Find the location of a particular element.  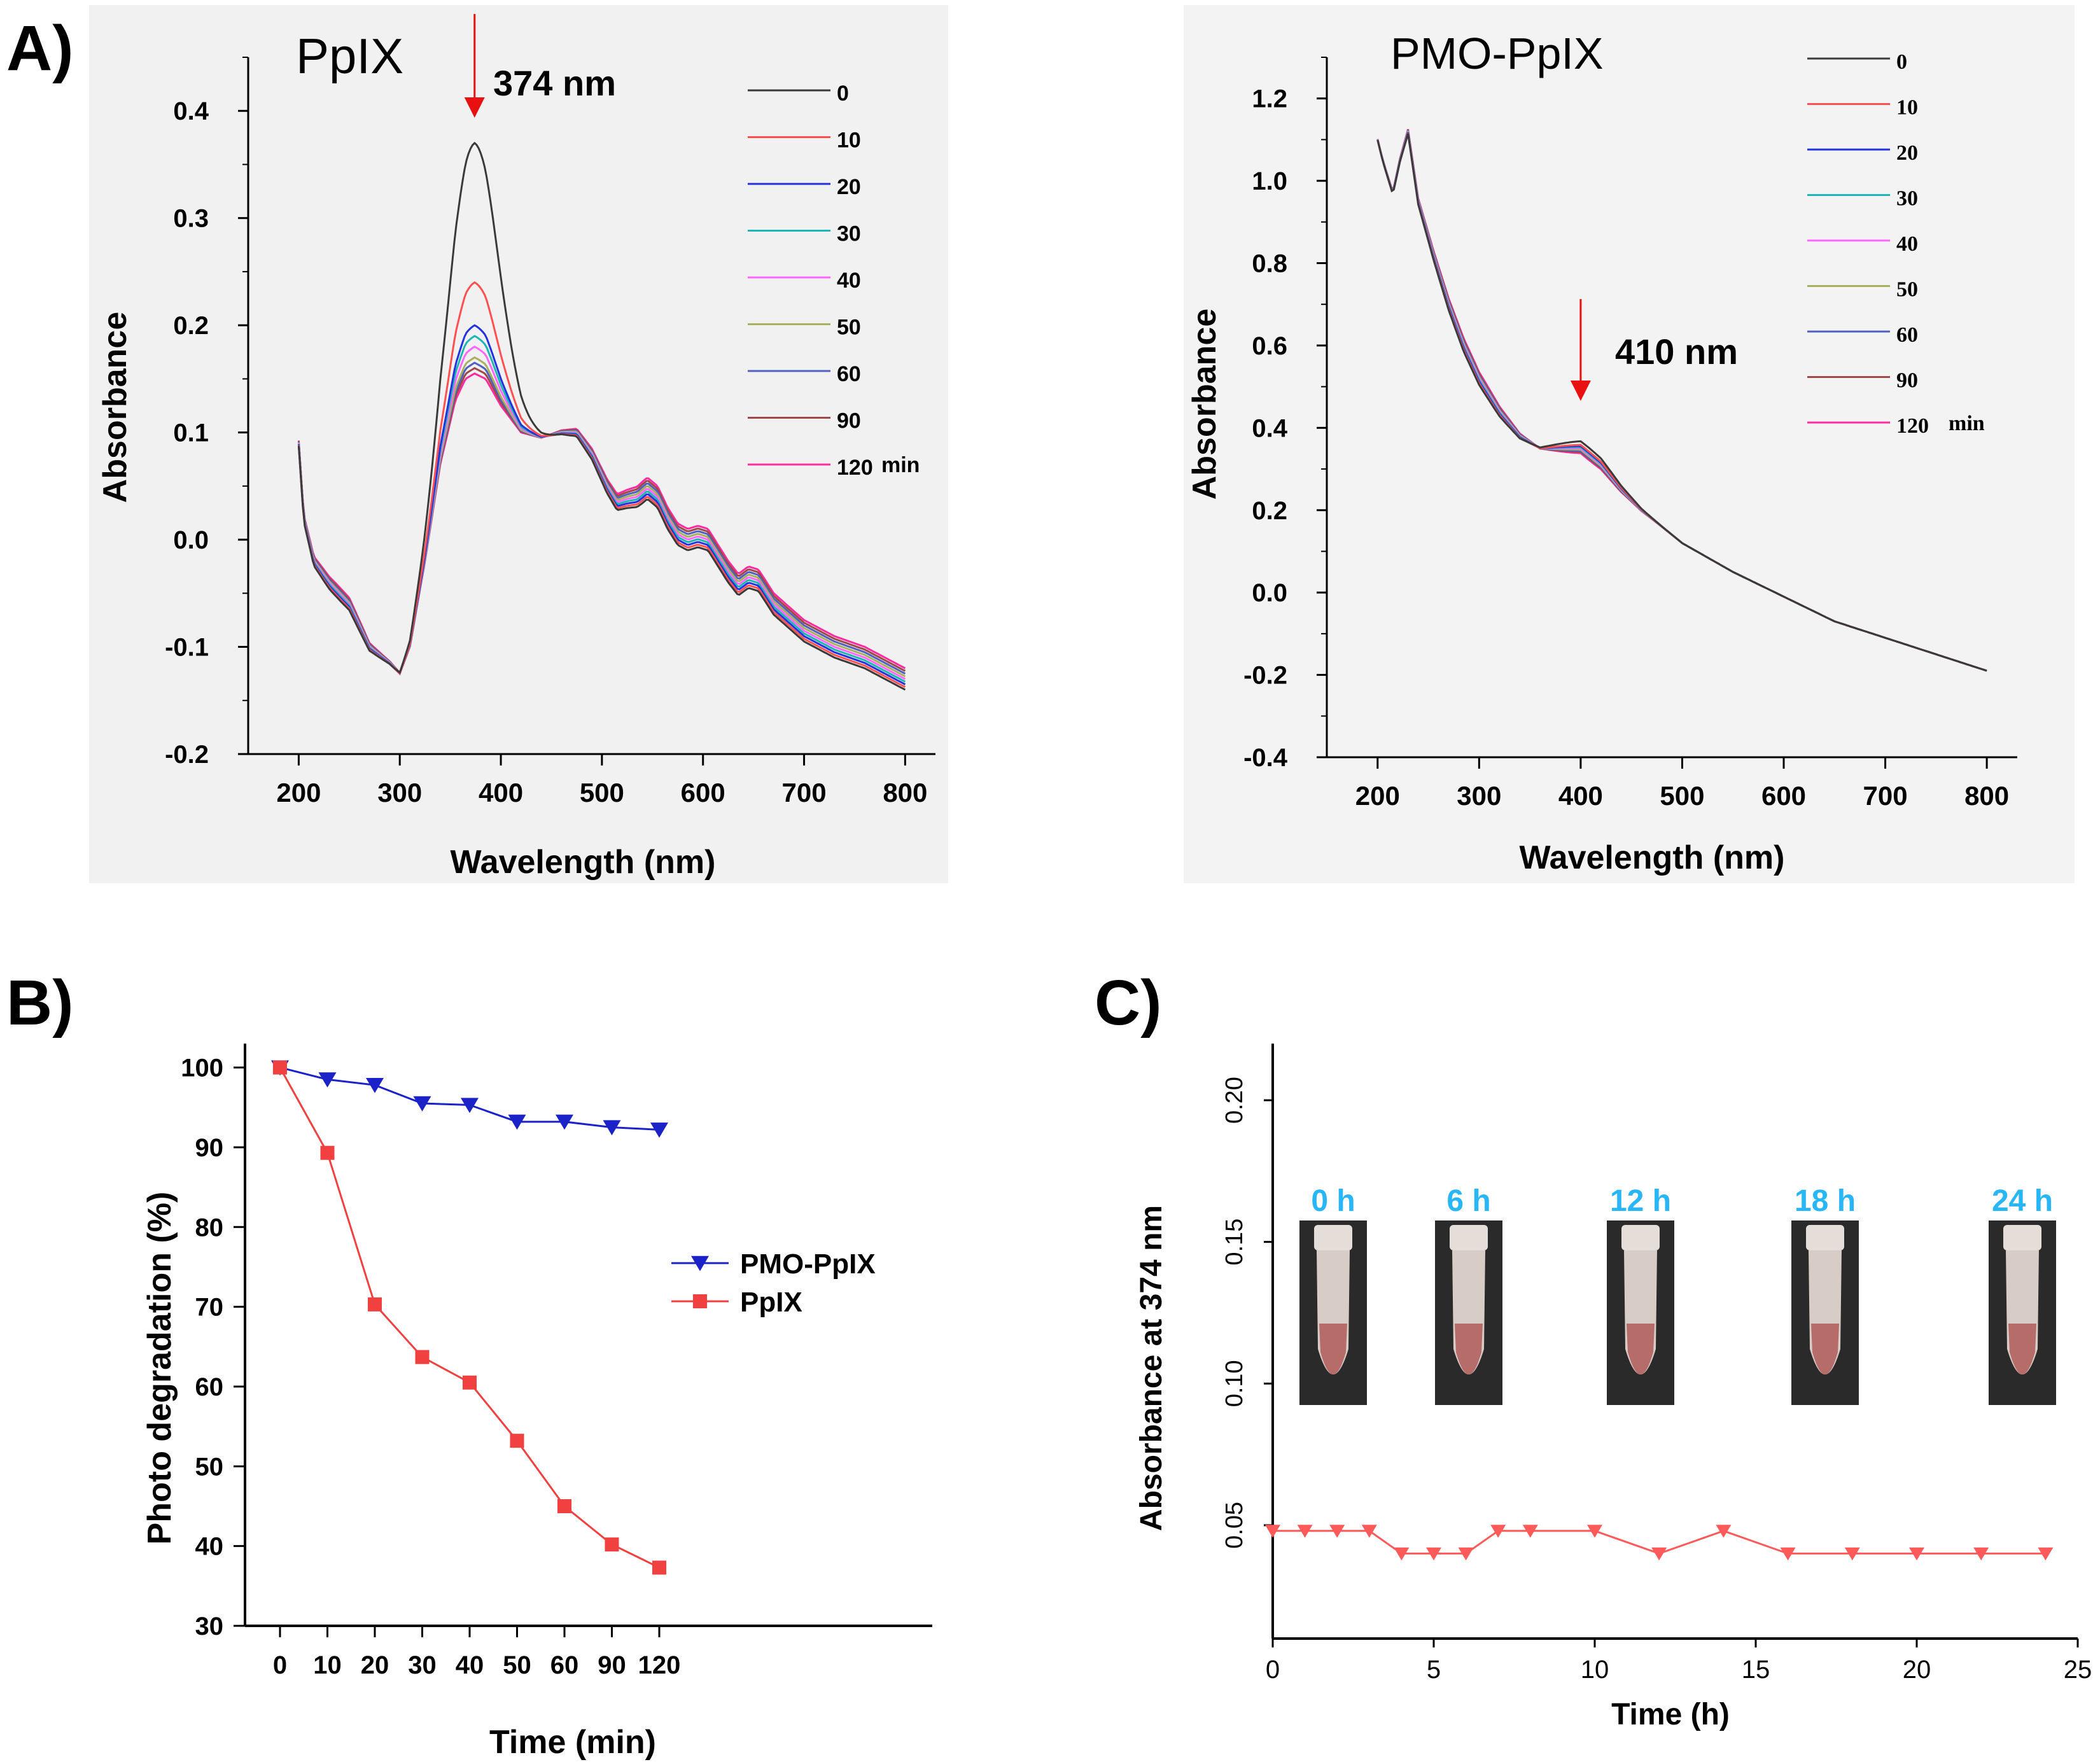

chart-b-ylabel: Photo degradation (%) is located at coordinates (159, 1368).